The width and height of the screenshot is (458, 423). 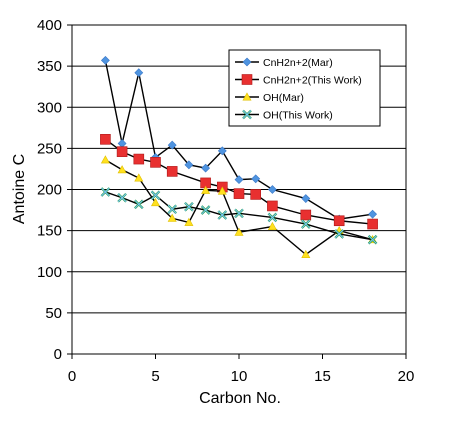 I want to click on x-tick-label: 0, so click(x=72, y=376).